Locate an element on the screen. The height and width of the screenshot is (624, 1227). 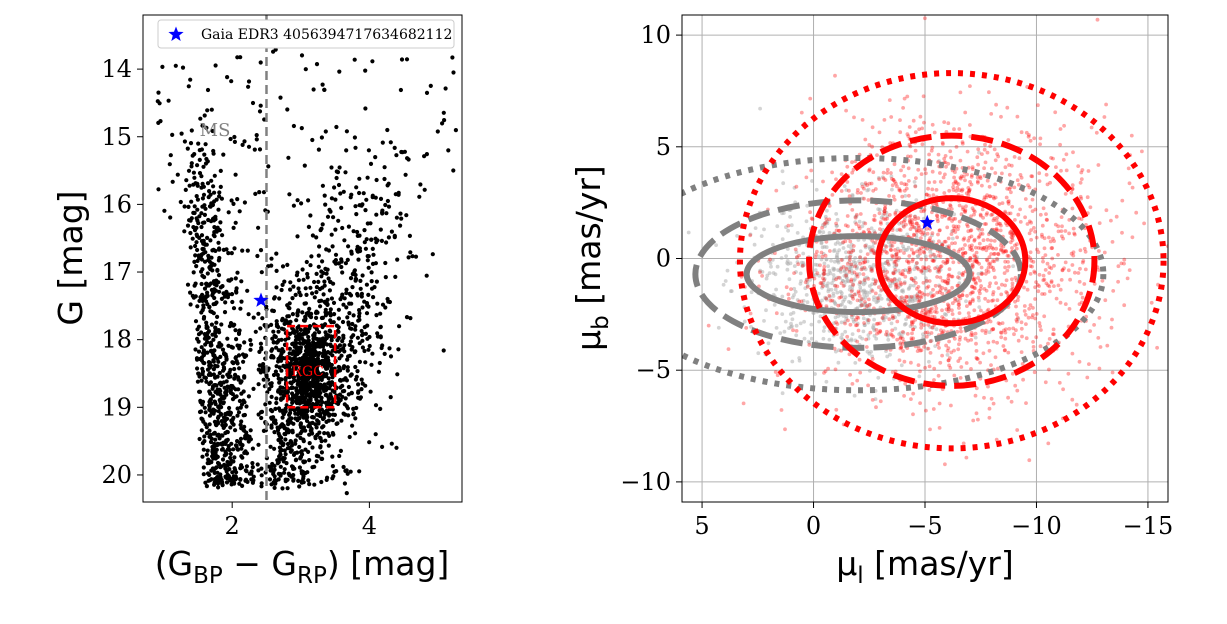
legend-label: Gaia EDR3 4056394717634682112 is located at coordinates (326, 35).